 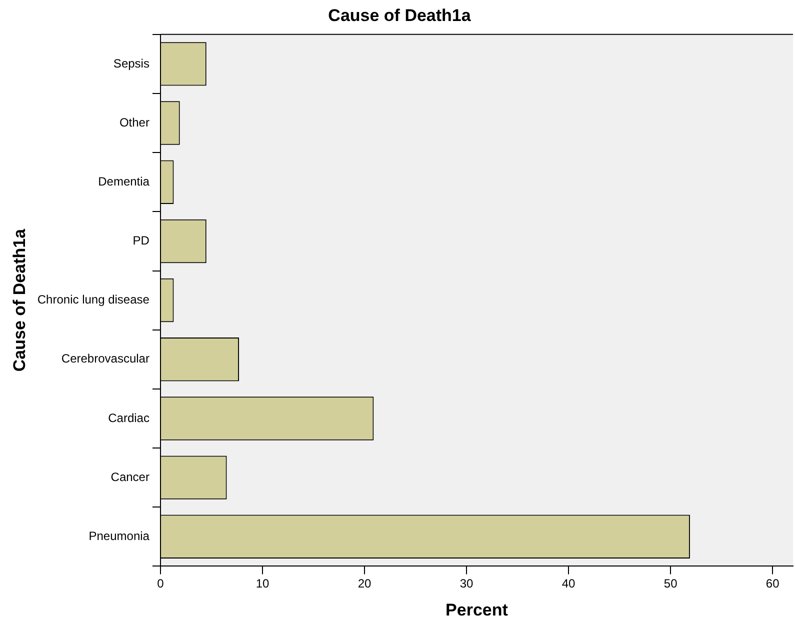 What do you see at coordinates (105, 359) in the screenshot?
I see `y-tick-label: Cerebrovascular` at bounding box center [105, 359].